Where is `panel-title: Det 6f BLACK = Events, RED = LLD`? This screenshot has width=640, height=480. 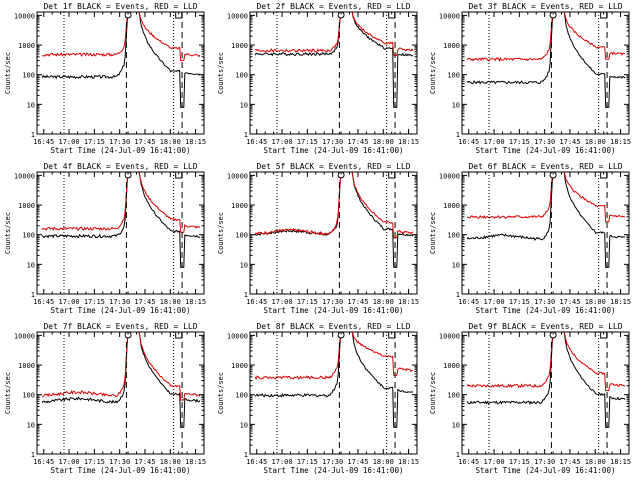 panel-title: Det 6f BLACK = Events, RED = LLD is located at coordinates (545, 166).